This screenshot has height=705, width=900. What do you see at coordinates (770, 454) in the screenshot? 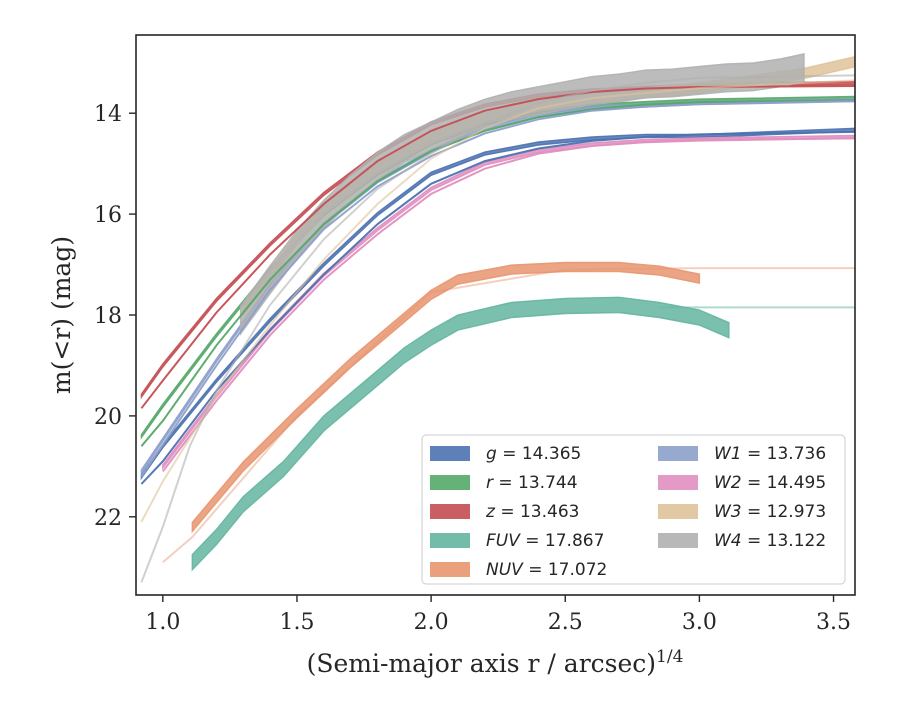
I see `legend-label-w1: W1 = 13.736` at bounding box center [770, 454].